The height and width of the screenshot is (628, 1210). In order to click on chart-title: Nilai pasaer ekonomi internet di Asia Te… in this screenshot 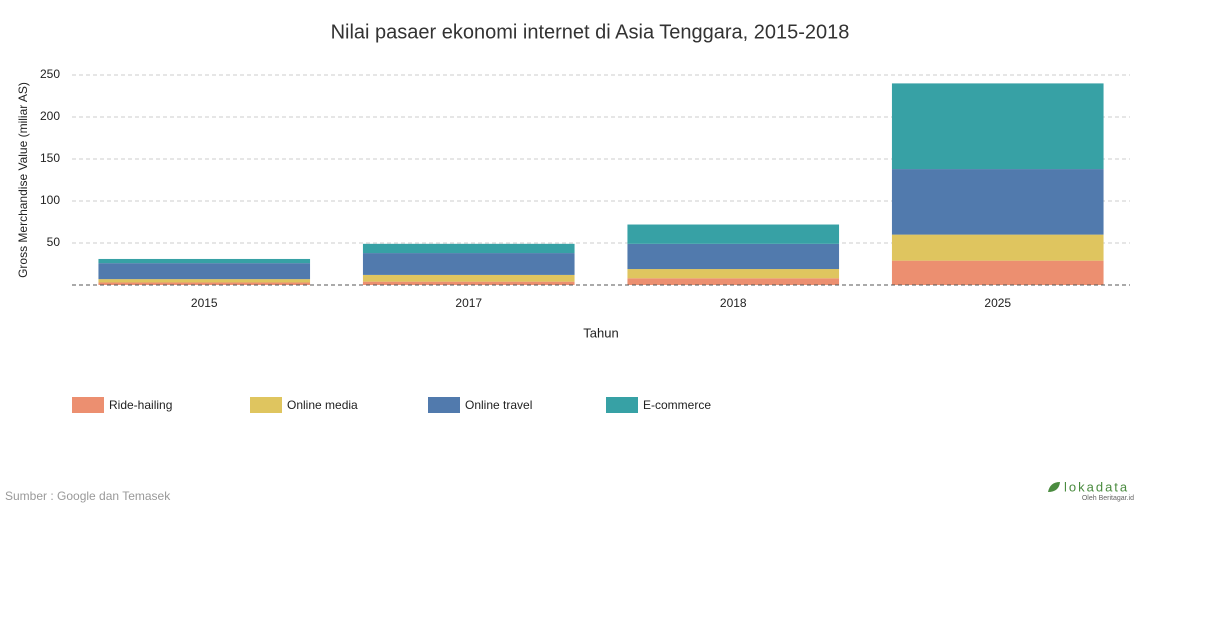, I will do `click(590, 32)`.